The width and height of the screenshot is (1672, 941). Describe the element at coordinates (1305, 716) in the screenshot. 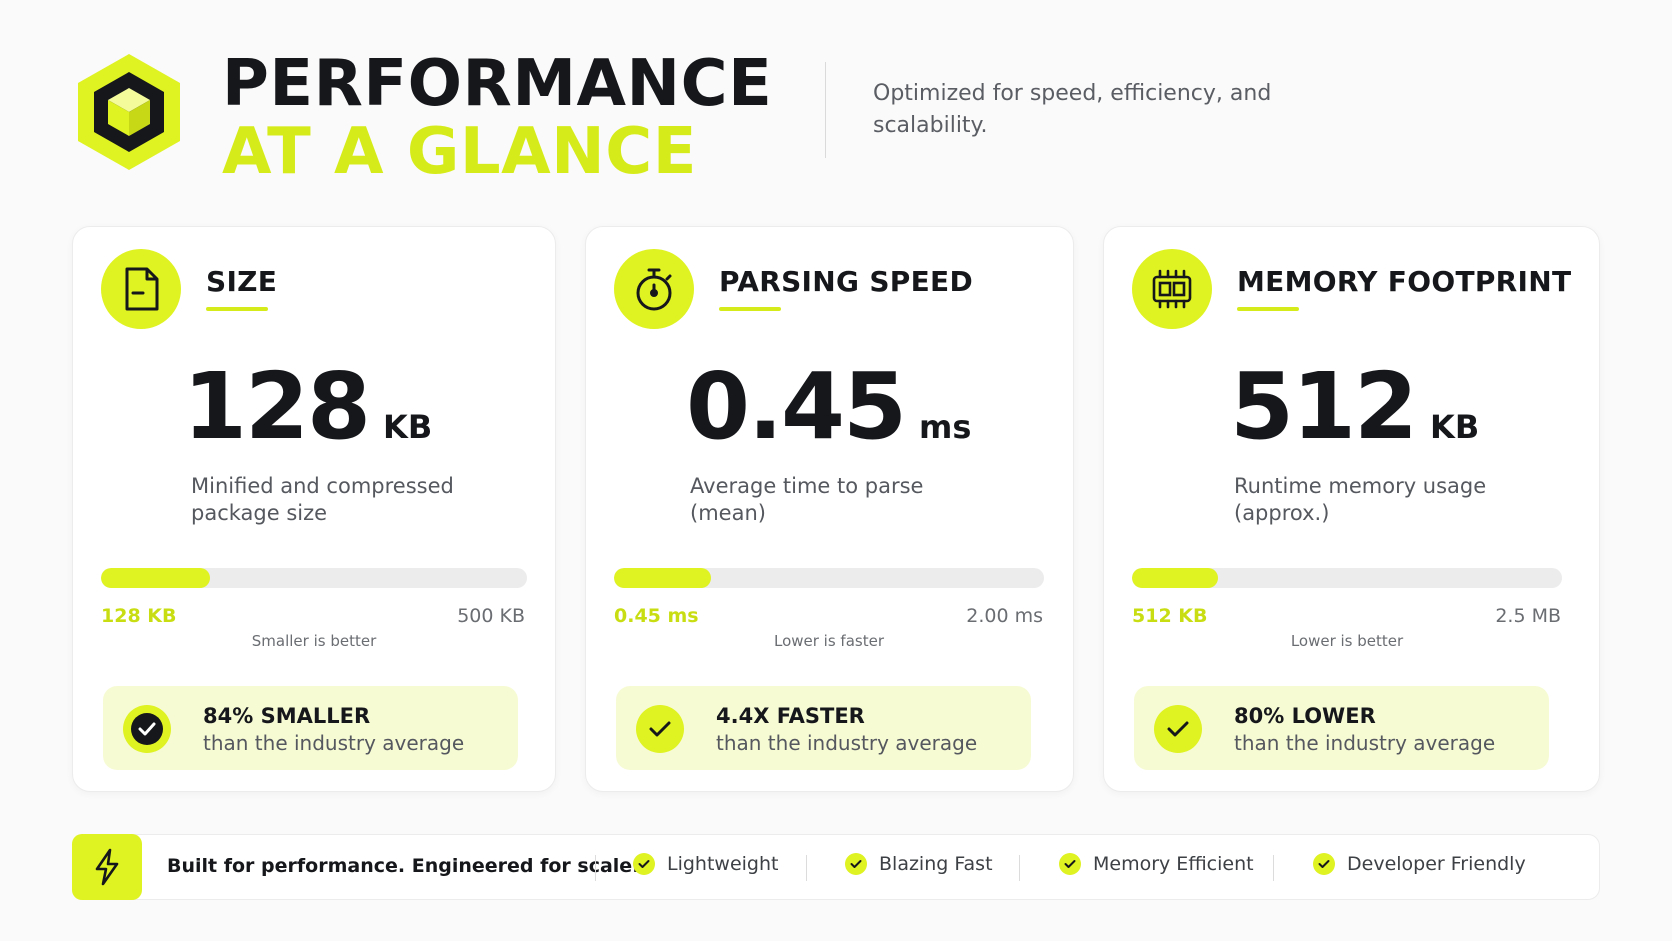

I see `badge-headline: 80% LOWER` at that location.